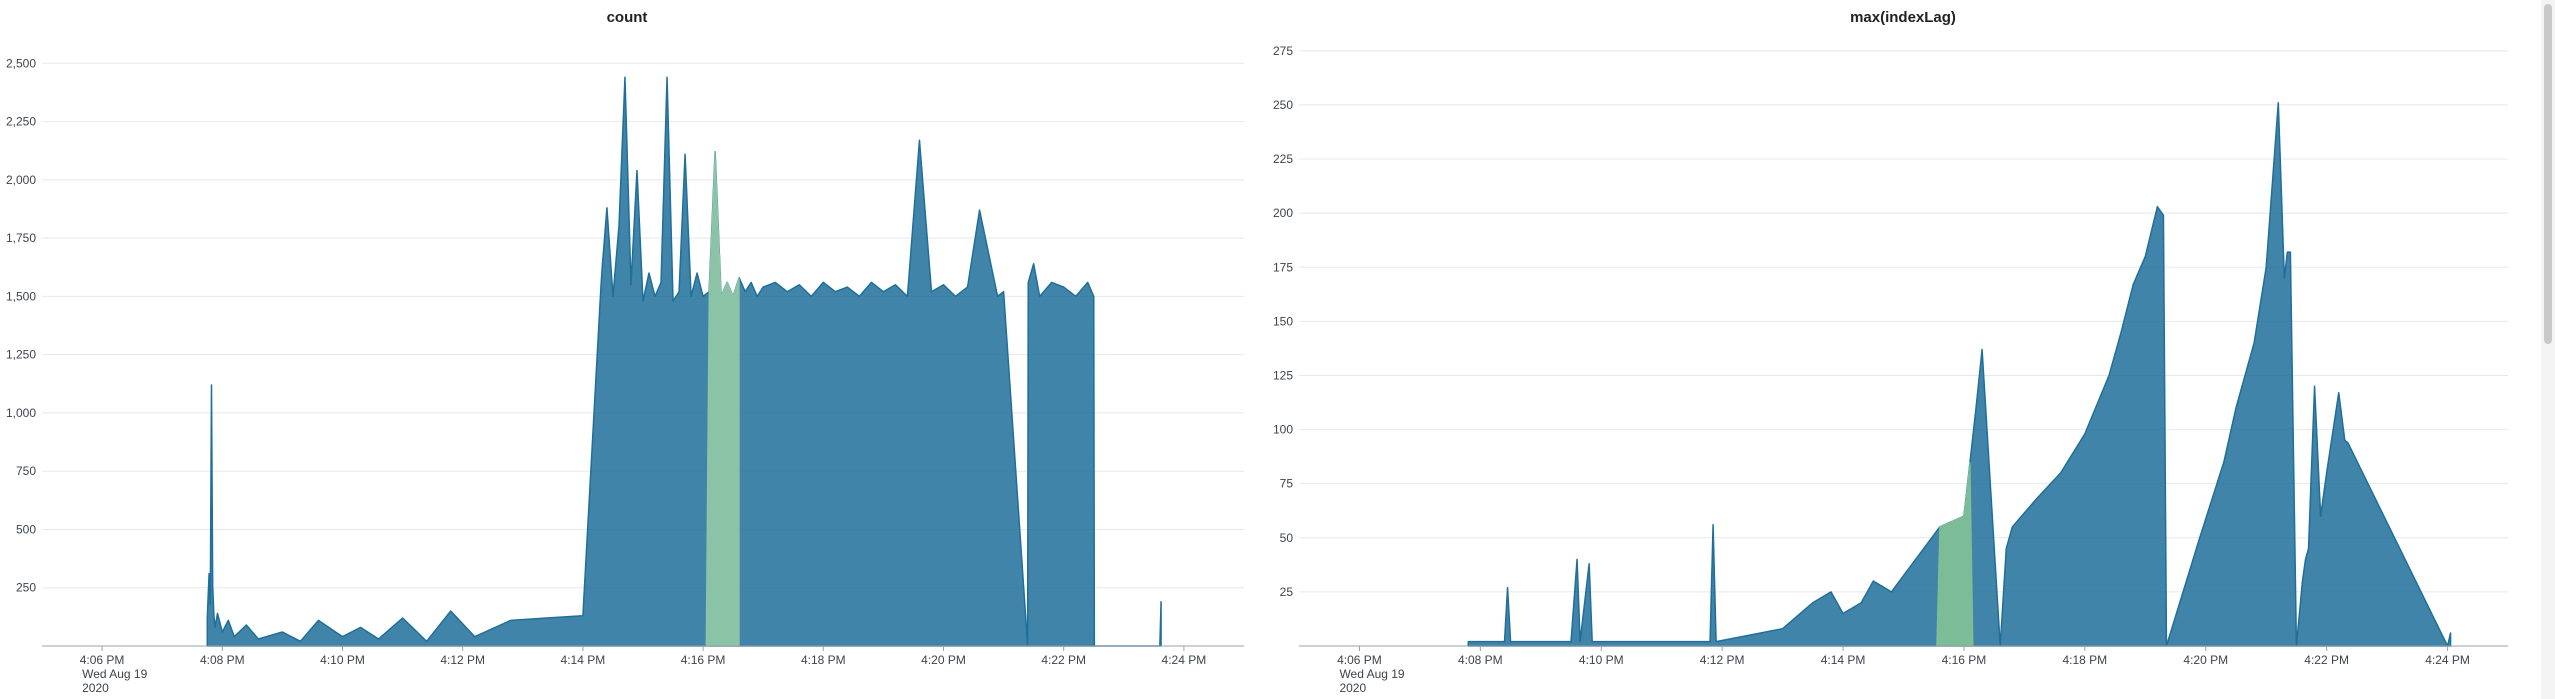 The image size is (2555, 699). I want to click on count-y-tick-label: 1,000, so click(21, 413).